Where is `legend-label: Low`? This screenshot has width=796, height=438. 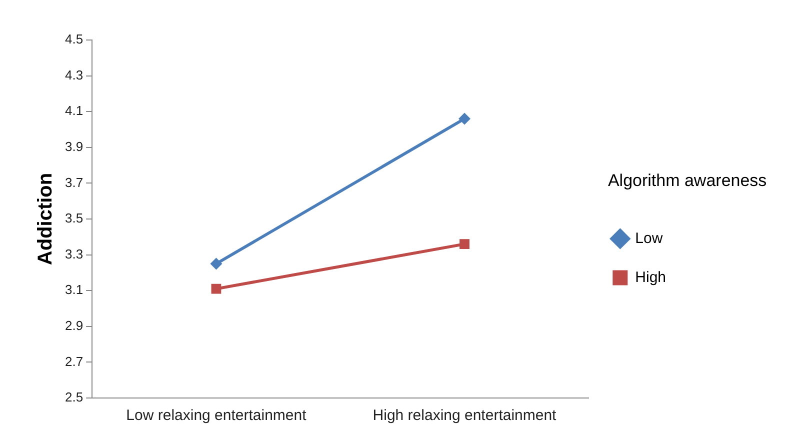
legend-label: Low is located at coordinates (649, 238).